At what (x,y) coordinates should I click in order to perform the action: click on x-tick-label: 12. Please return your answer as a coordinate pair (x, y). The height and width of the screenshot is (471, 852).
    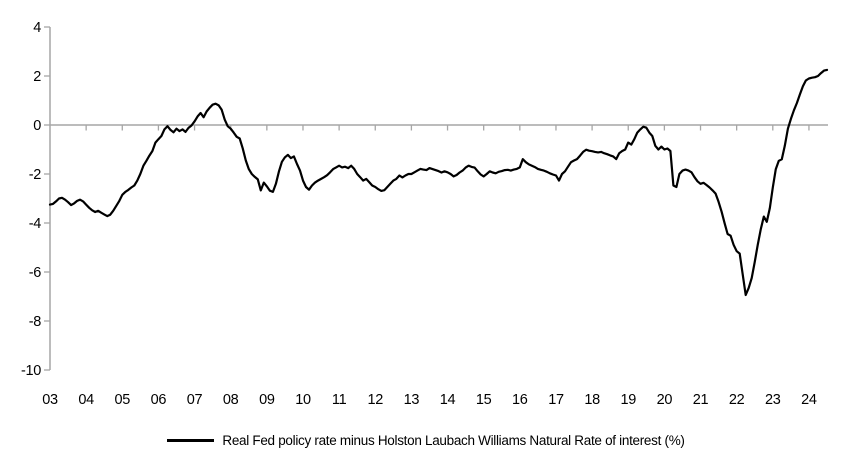
    Looking at the image, I should click on (375, 400).